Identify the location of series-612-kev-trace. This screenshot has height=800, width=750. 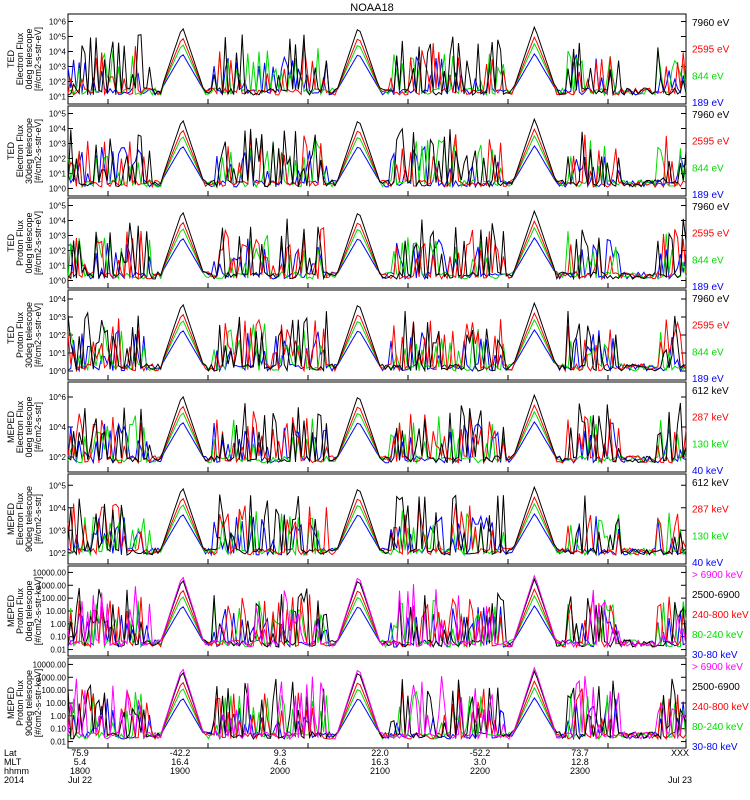
(377, 429).